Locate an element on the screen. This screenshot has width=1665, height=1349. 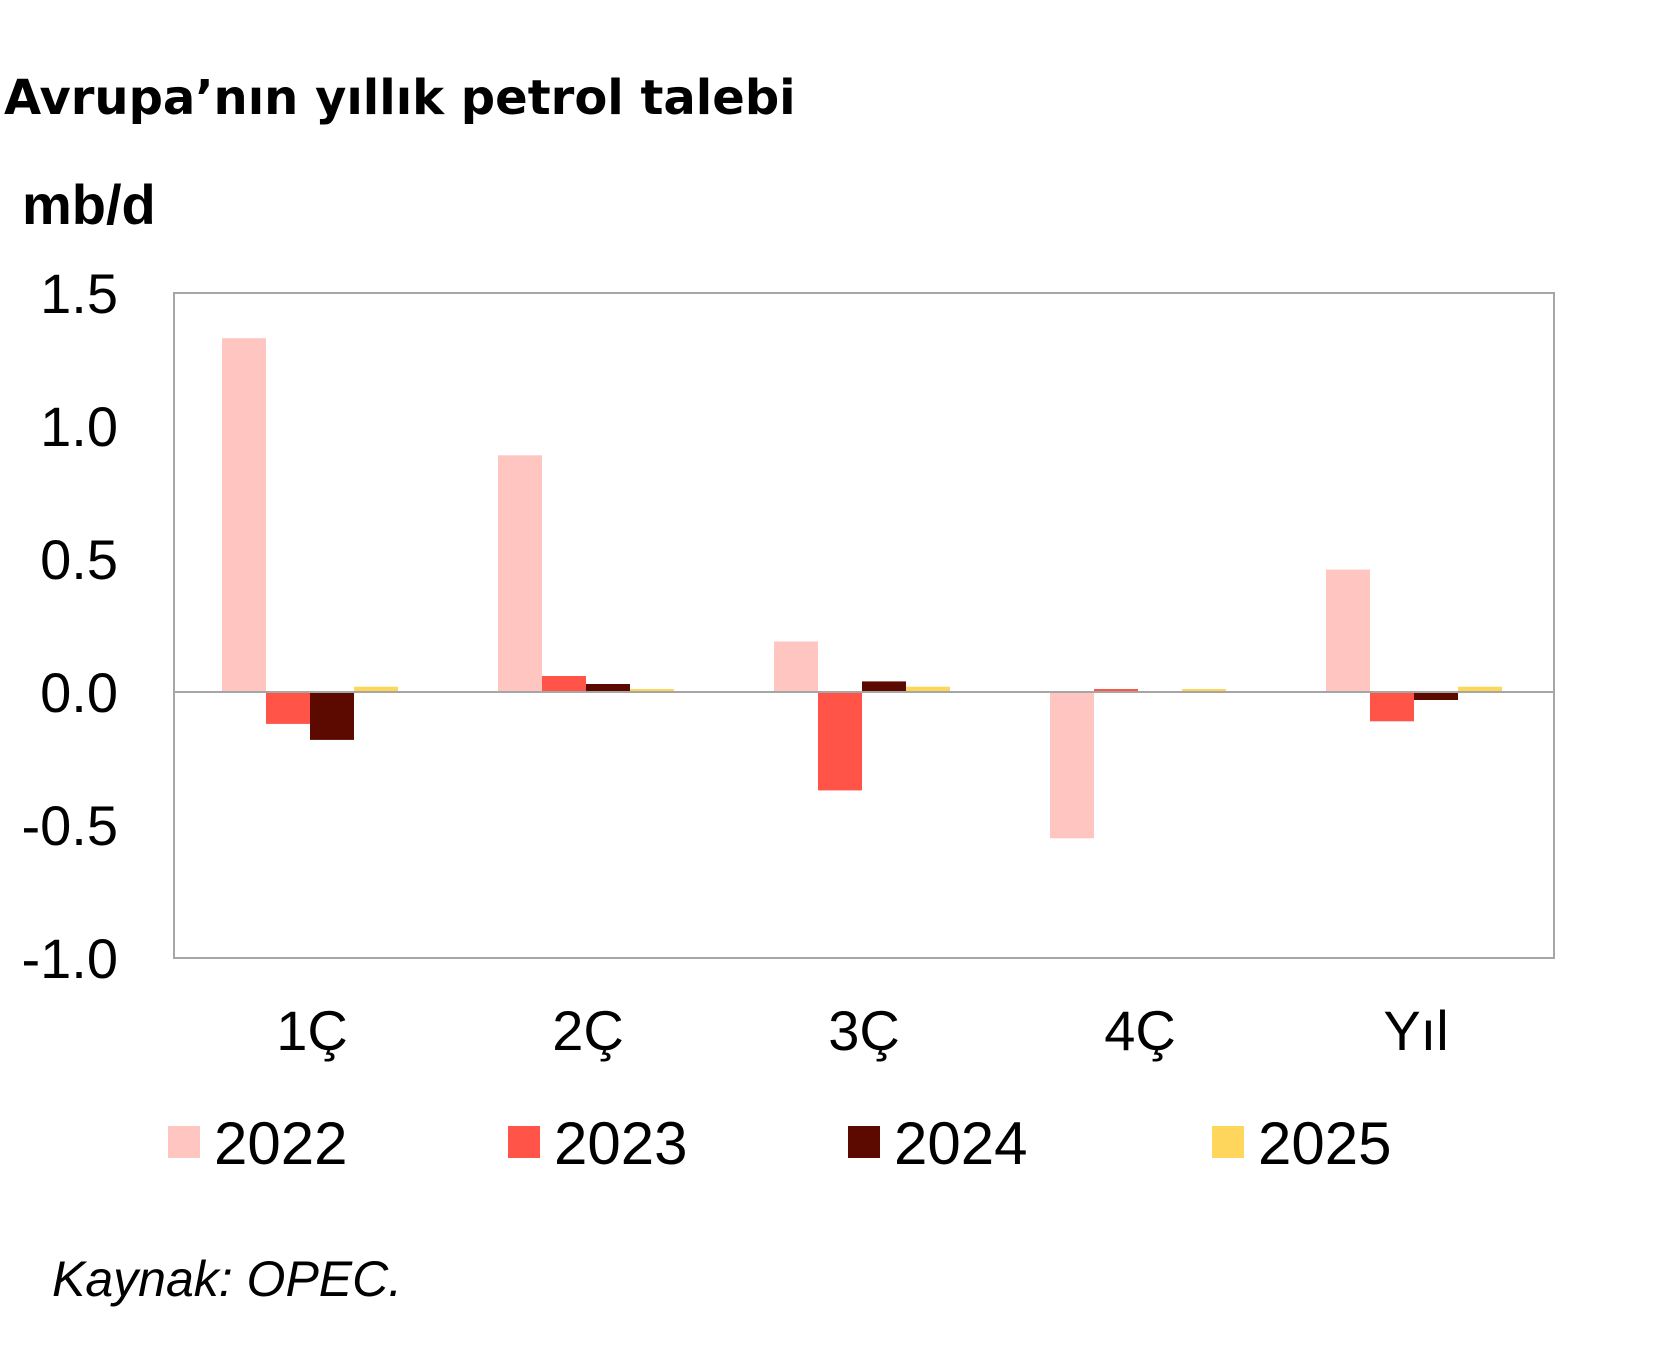
legend-label-2022: 2022 is located at coordinates (280, 1143).